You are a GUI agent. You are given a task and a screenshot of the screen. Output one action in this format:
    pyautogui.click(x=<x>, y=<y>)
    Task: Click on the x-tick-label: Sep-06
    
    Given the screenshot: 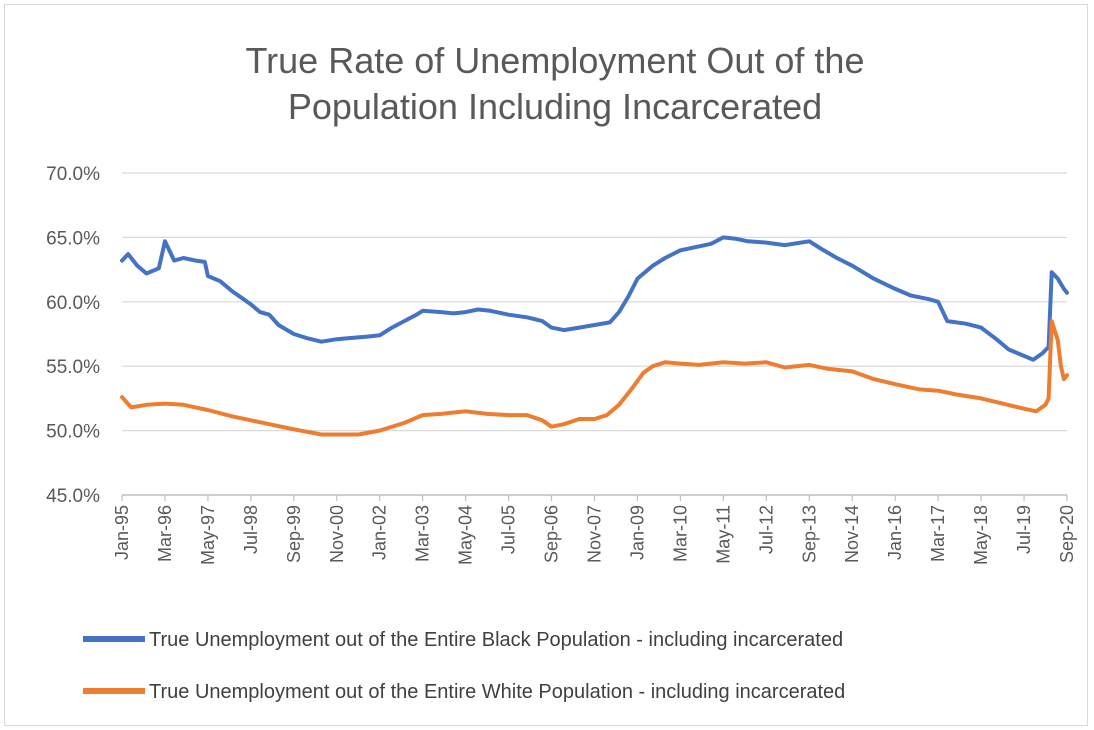 What is the action you would take?
    pyautogui.click(x=552, y=534)
    